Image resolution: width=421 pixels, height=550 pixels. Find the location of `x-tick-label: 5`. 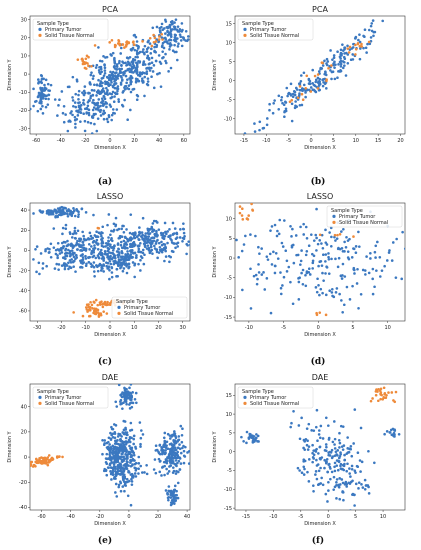

x-tick-label: 5 is located at coordinates (352, 328).